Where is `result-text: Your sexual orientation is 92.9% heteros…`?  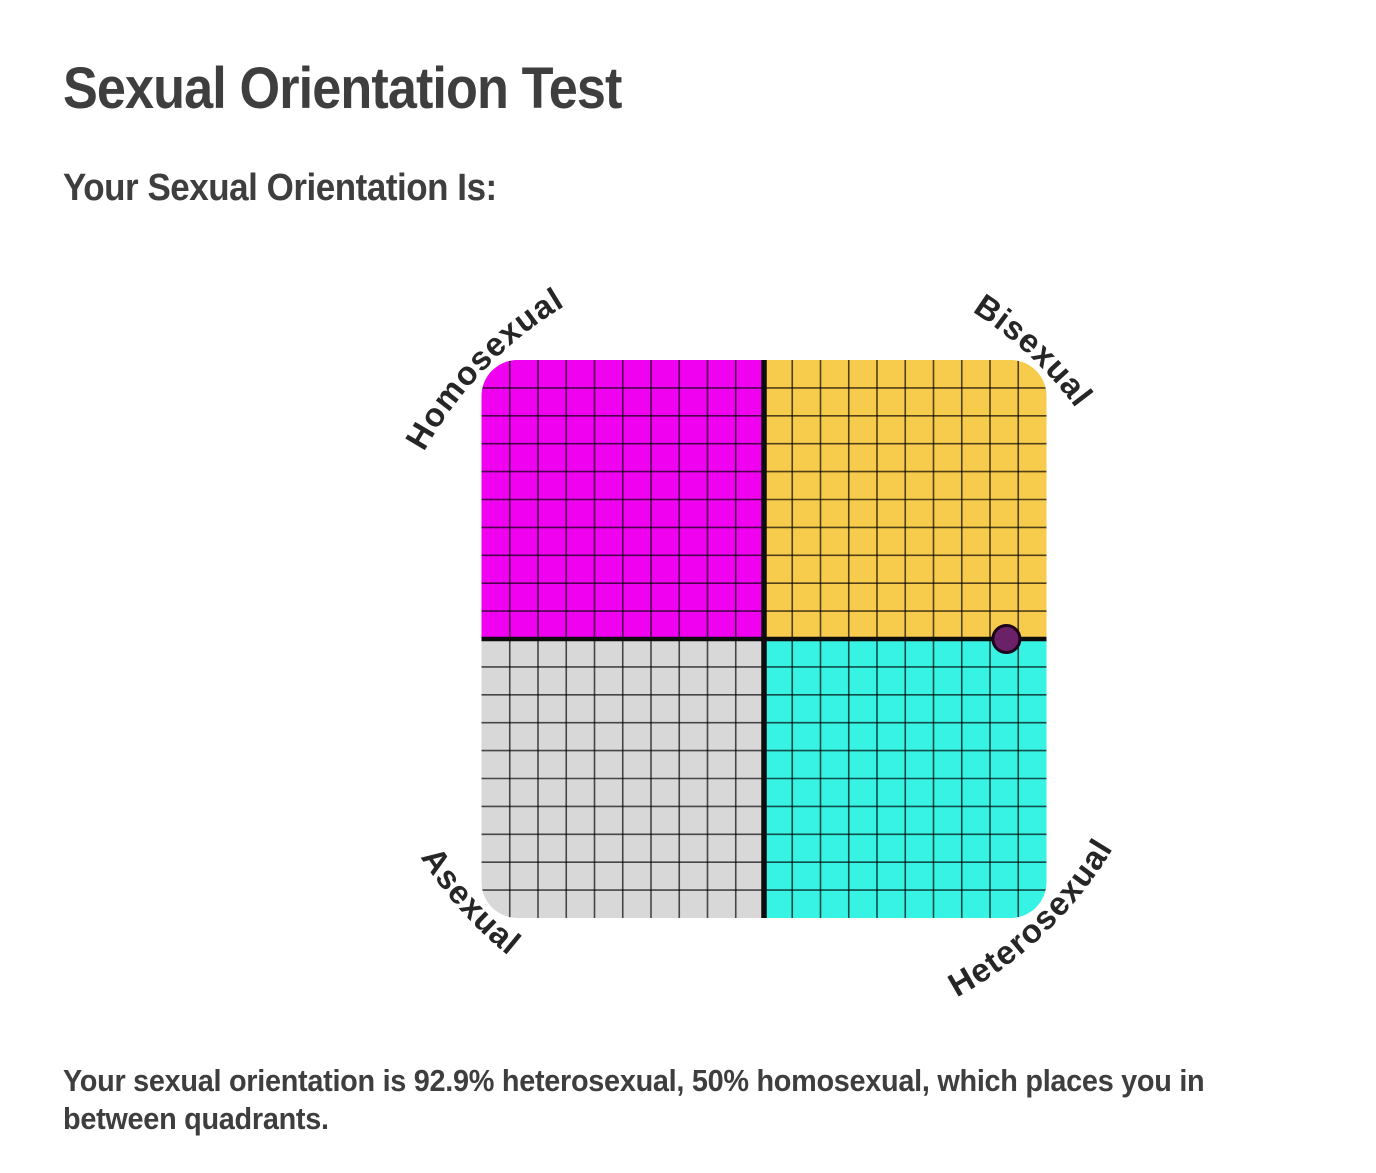 result-text: Your sexual orientation is 92.9% heteros… is located at coordinates (634, 1099).